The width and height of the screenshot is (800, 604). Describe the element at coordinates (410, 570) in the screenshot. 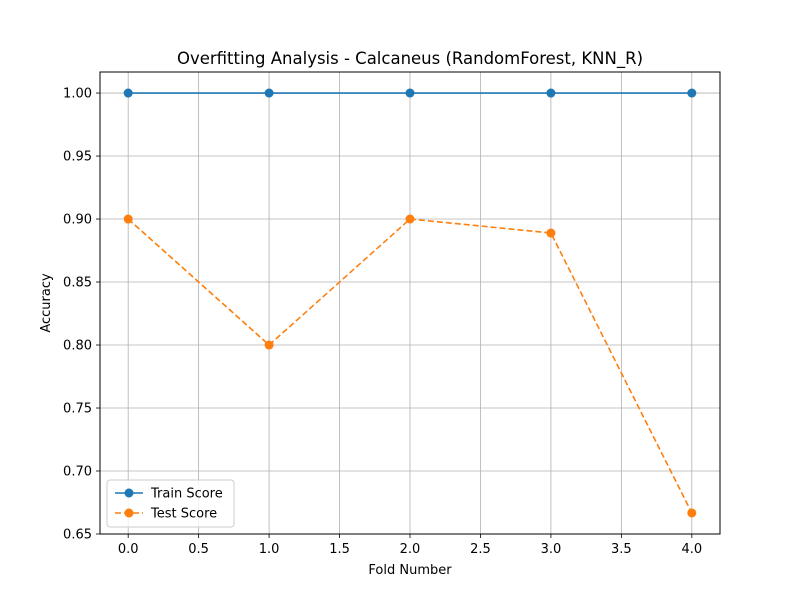

I see `x-axis-label: Fold Number` at that location.